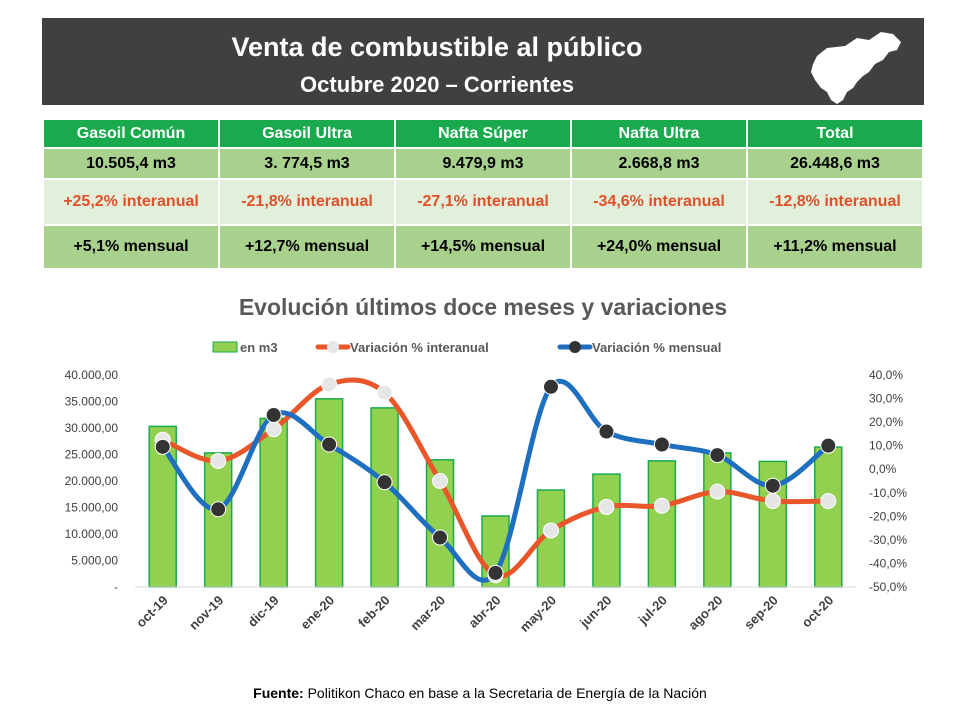  I want to click on legend-label-mensual: Variación % mensual, so click(656, 347).